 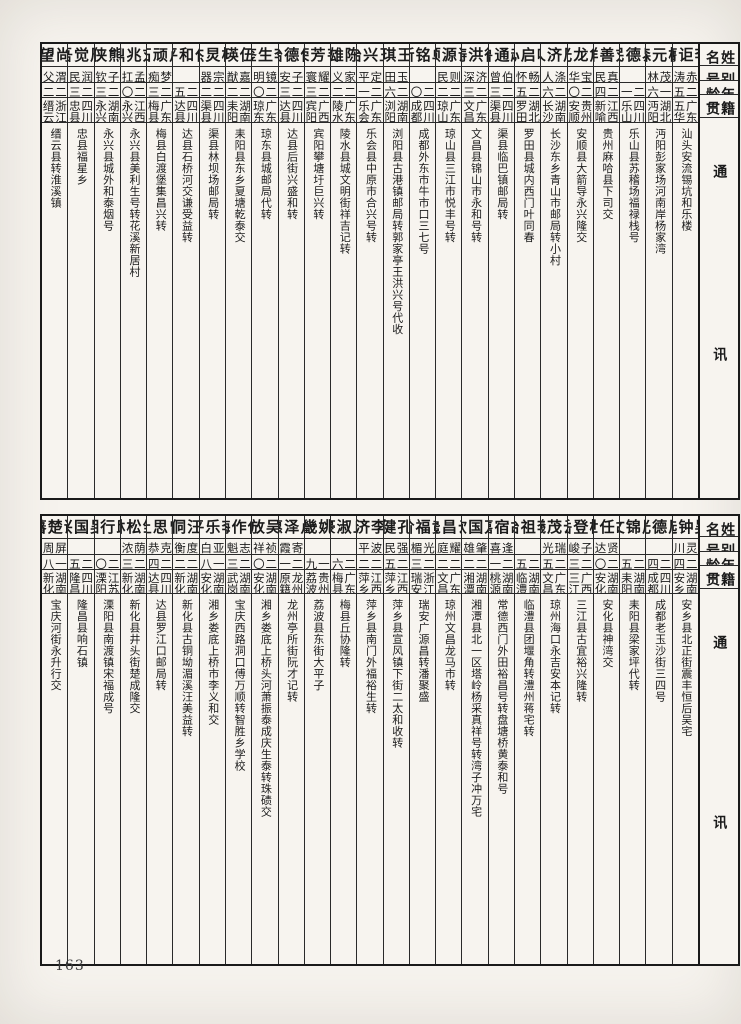 I want to click on alias-cell: 润民, so click(x=81, y=75).